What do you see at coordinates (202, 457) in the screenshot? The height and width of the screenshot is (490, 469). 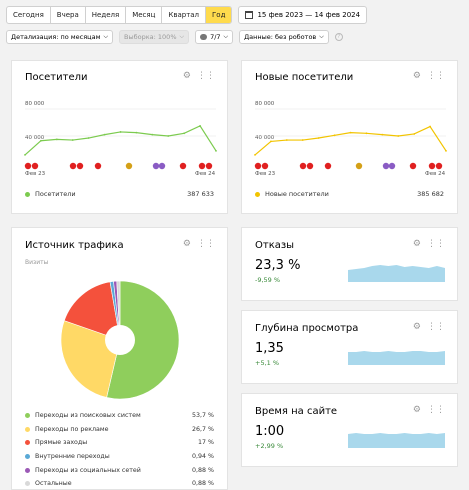 I see `legend-value: 0,94 %` at bounding box center [202, 457].